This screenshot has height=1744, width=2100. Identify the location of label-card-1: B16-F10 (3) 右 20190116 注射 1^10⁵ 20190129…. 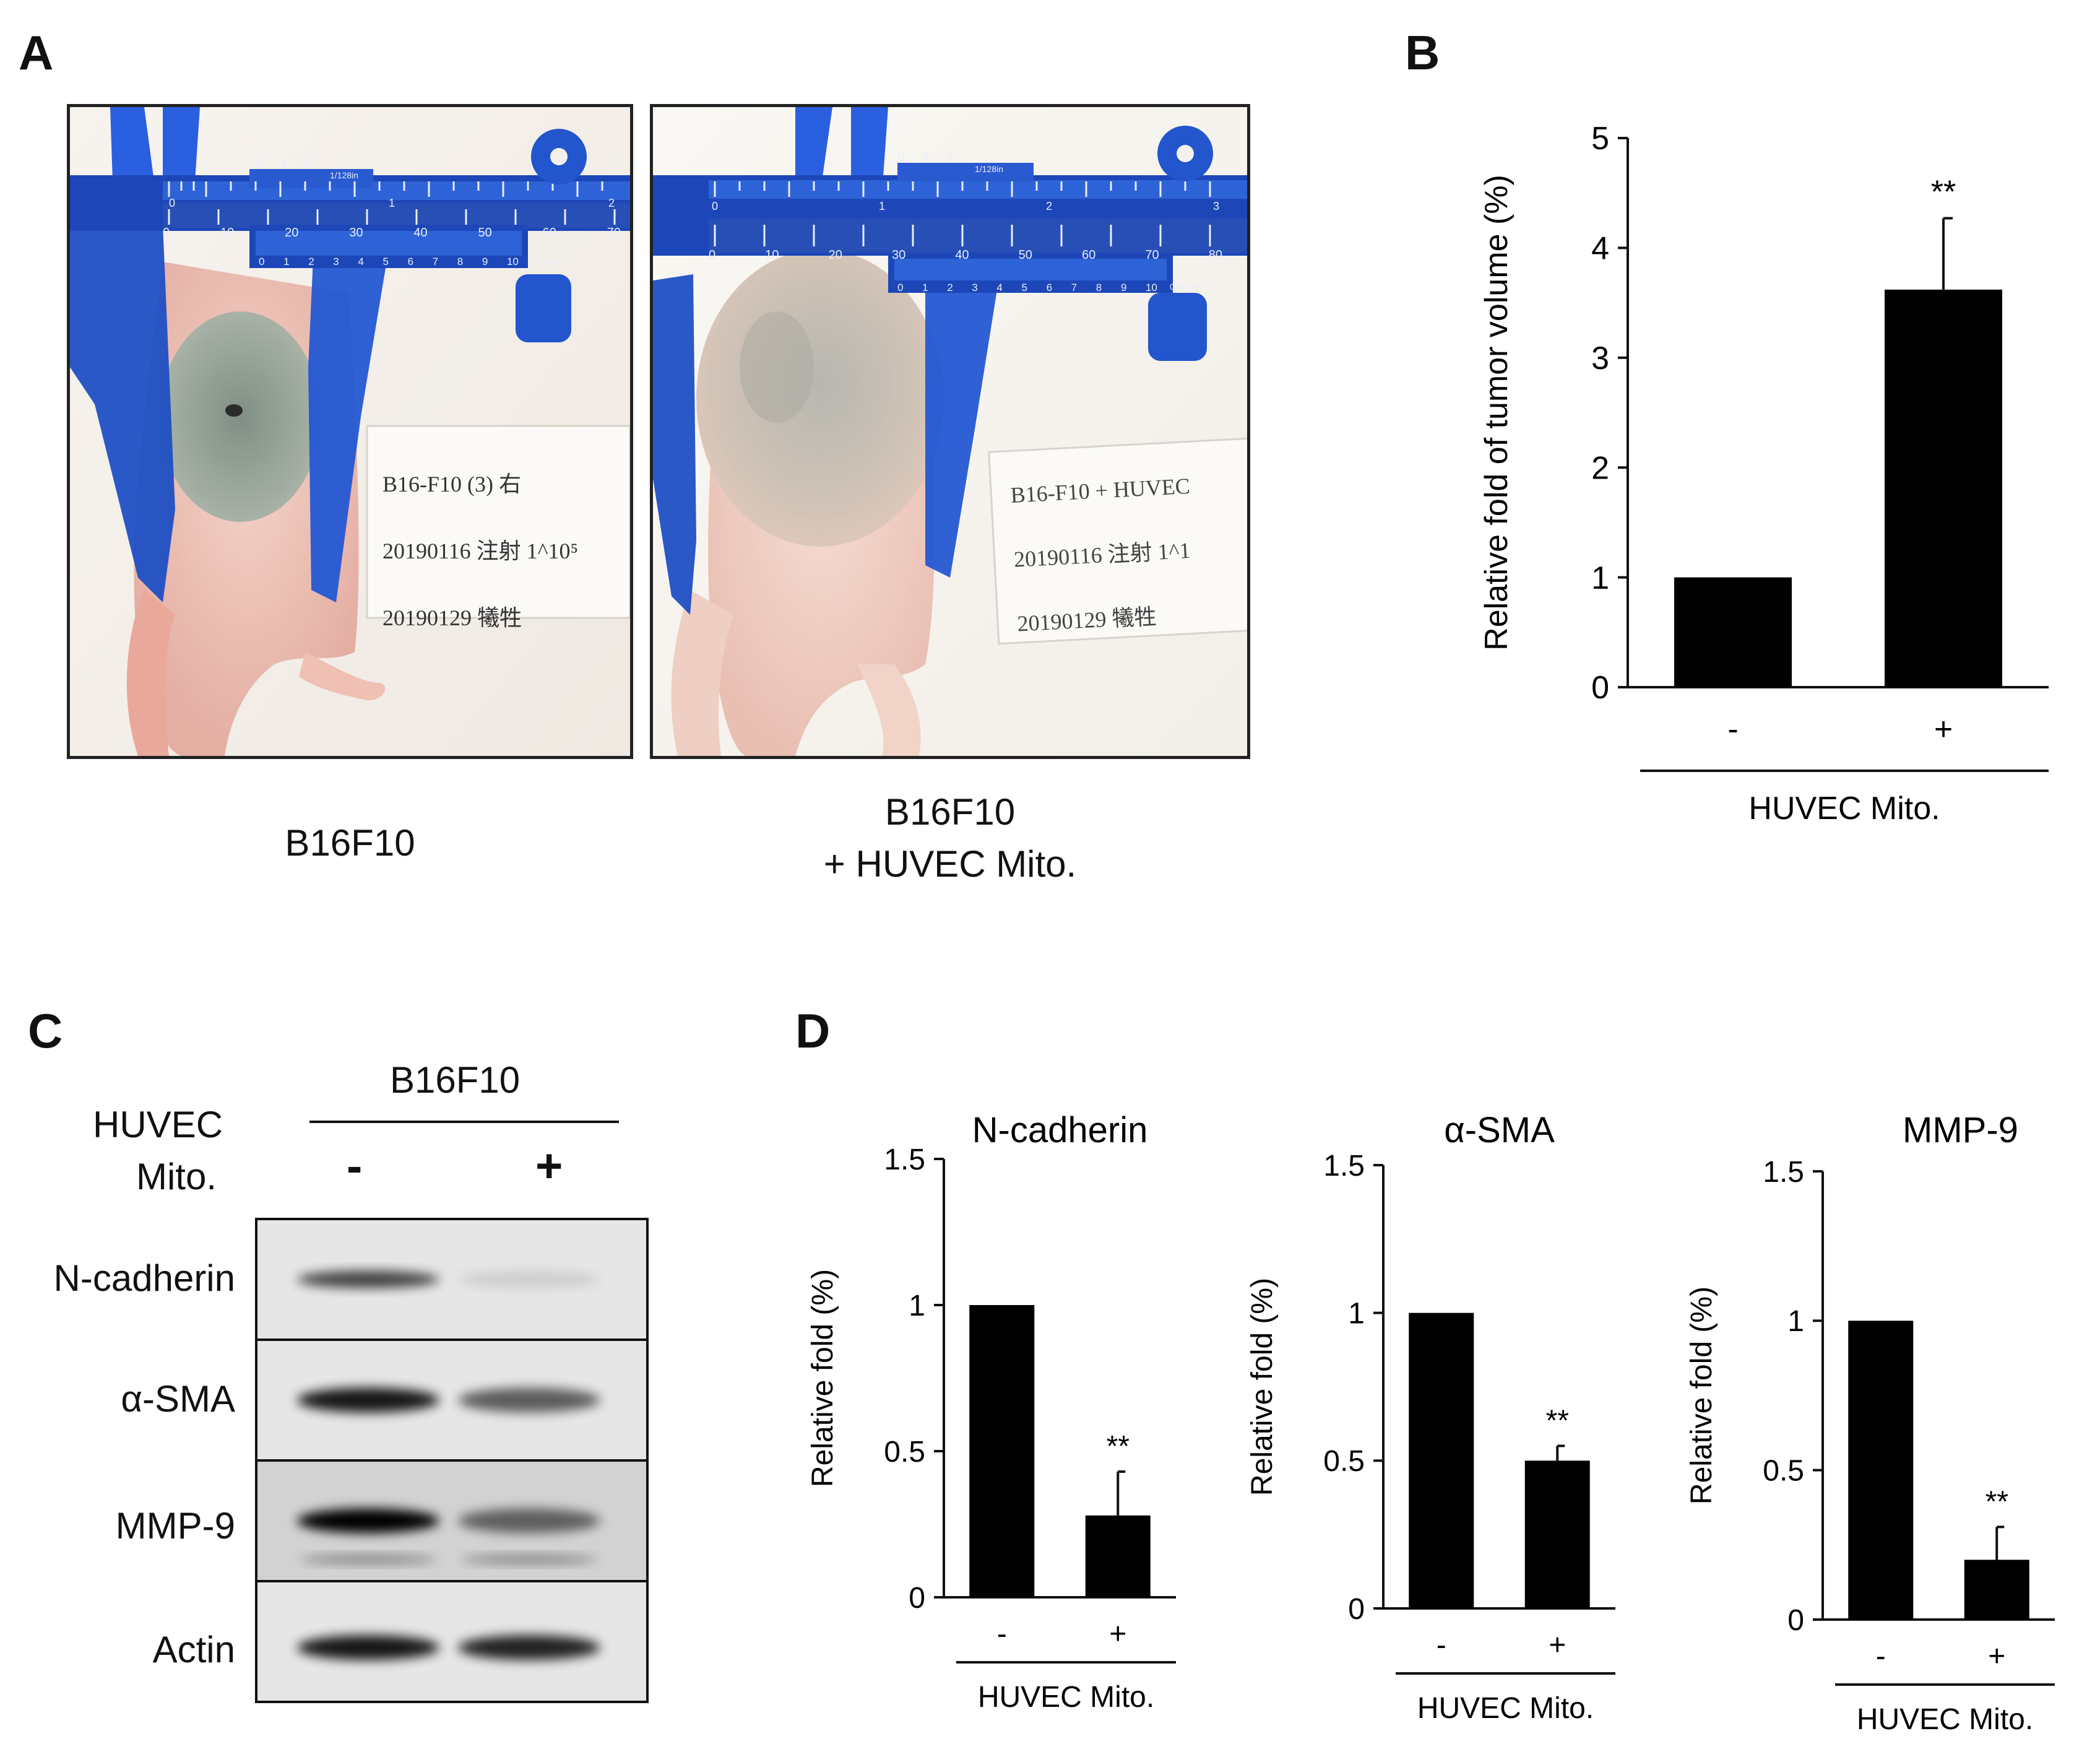
(480, 551).